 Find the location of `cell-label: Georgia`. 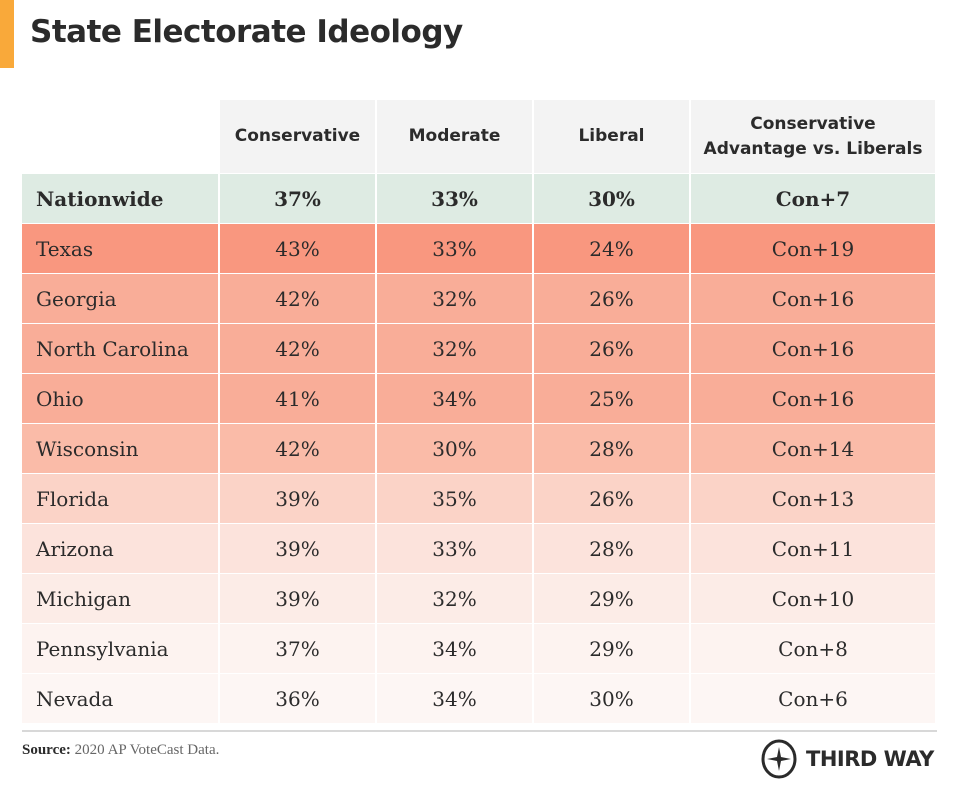

cell-label: Georgia is located at coordinates (120, 298).